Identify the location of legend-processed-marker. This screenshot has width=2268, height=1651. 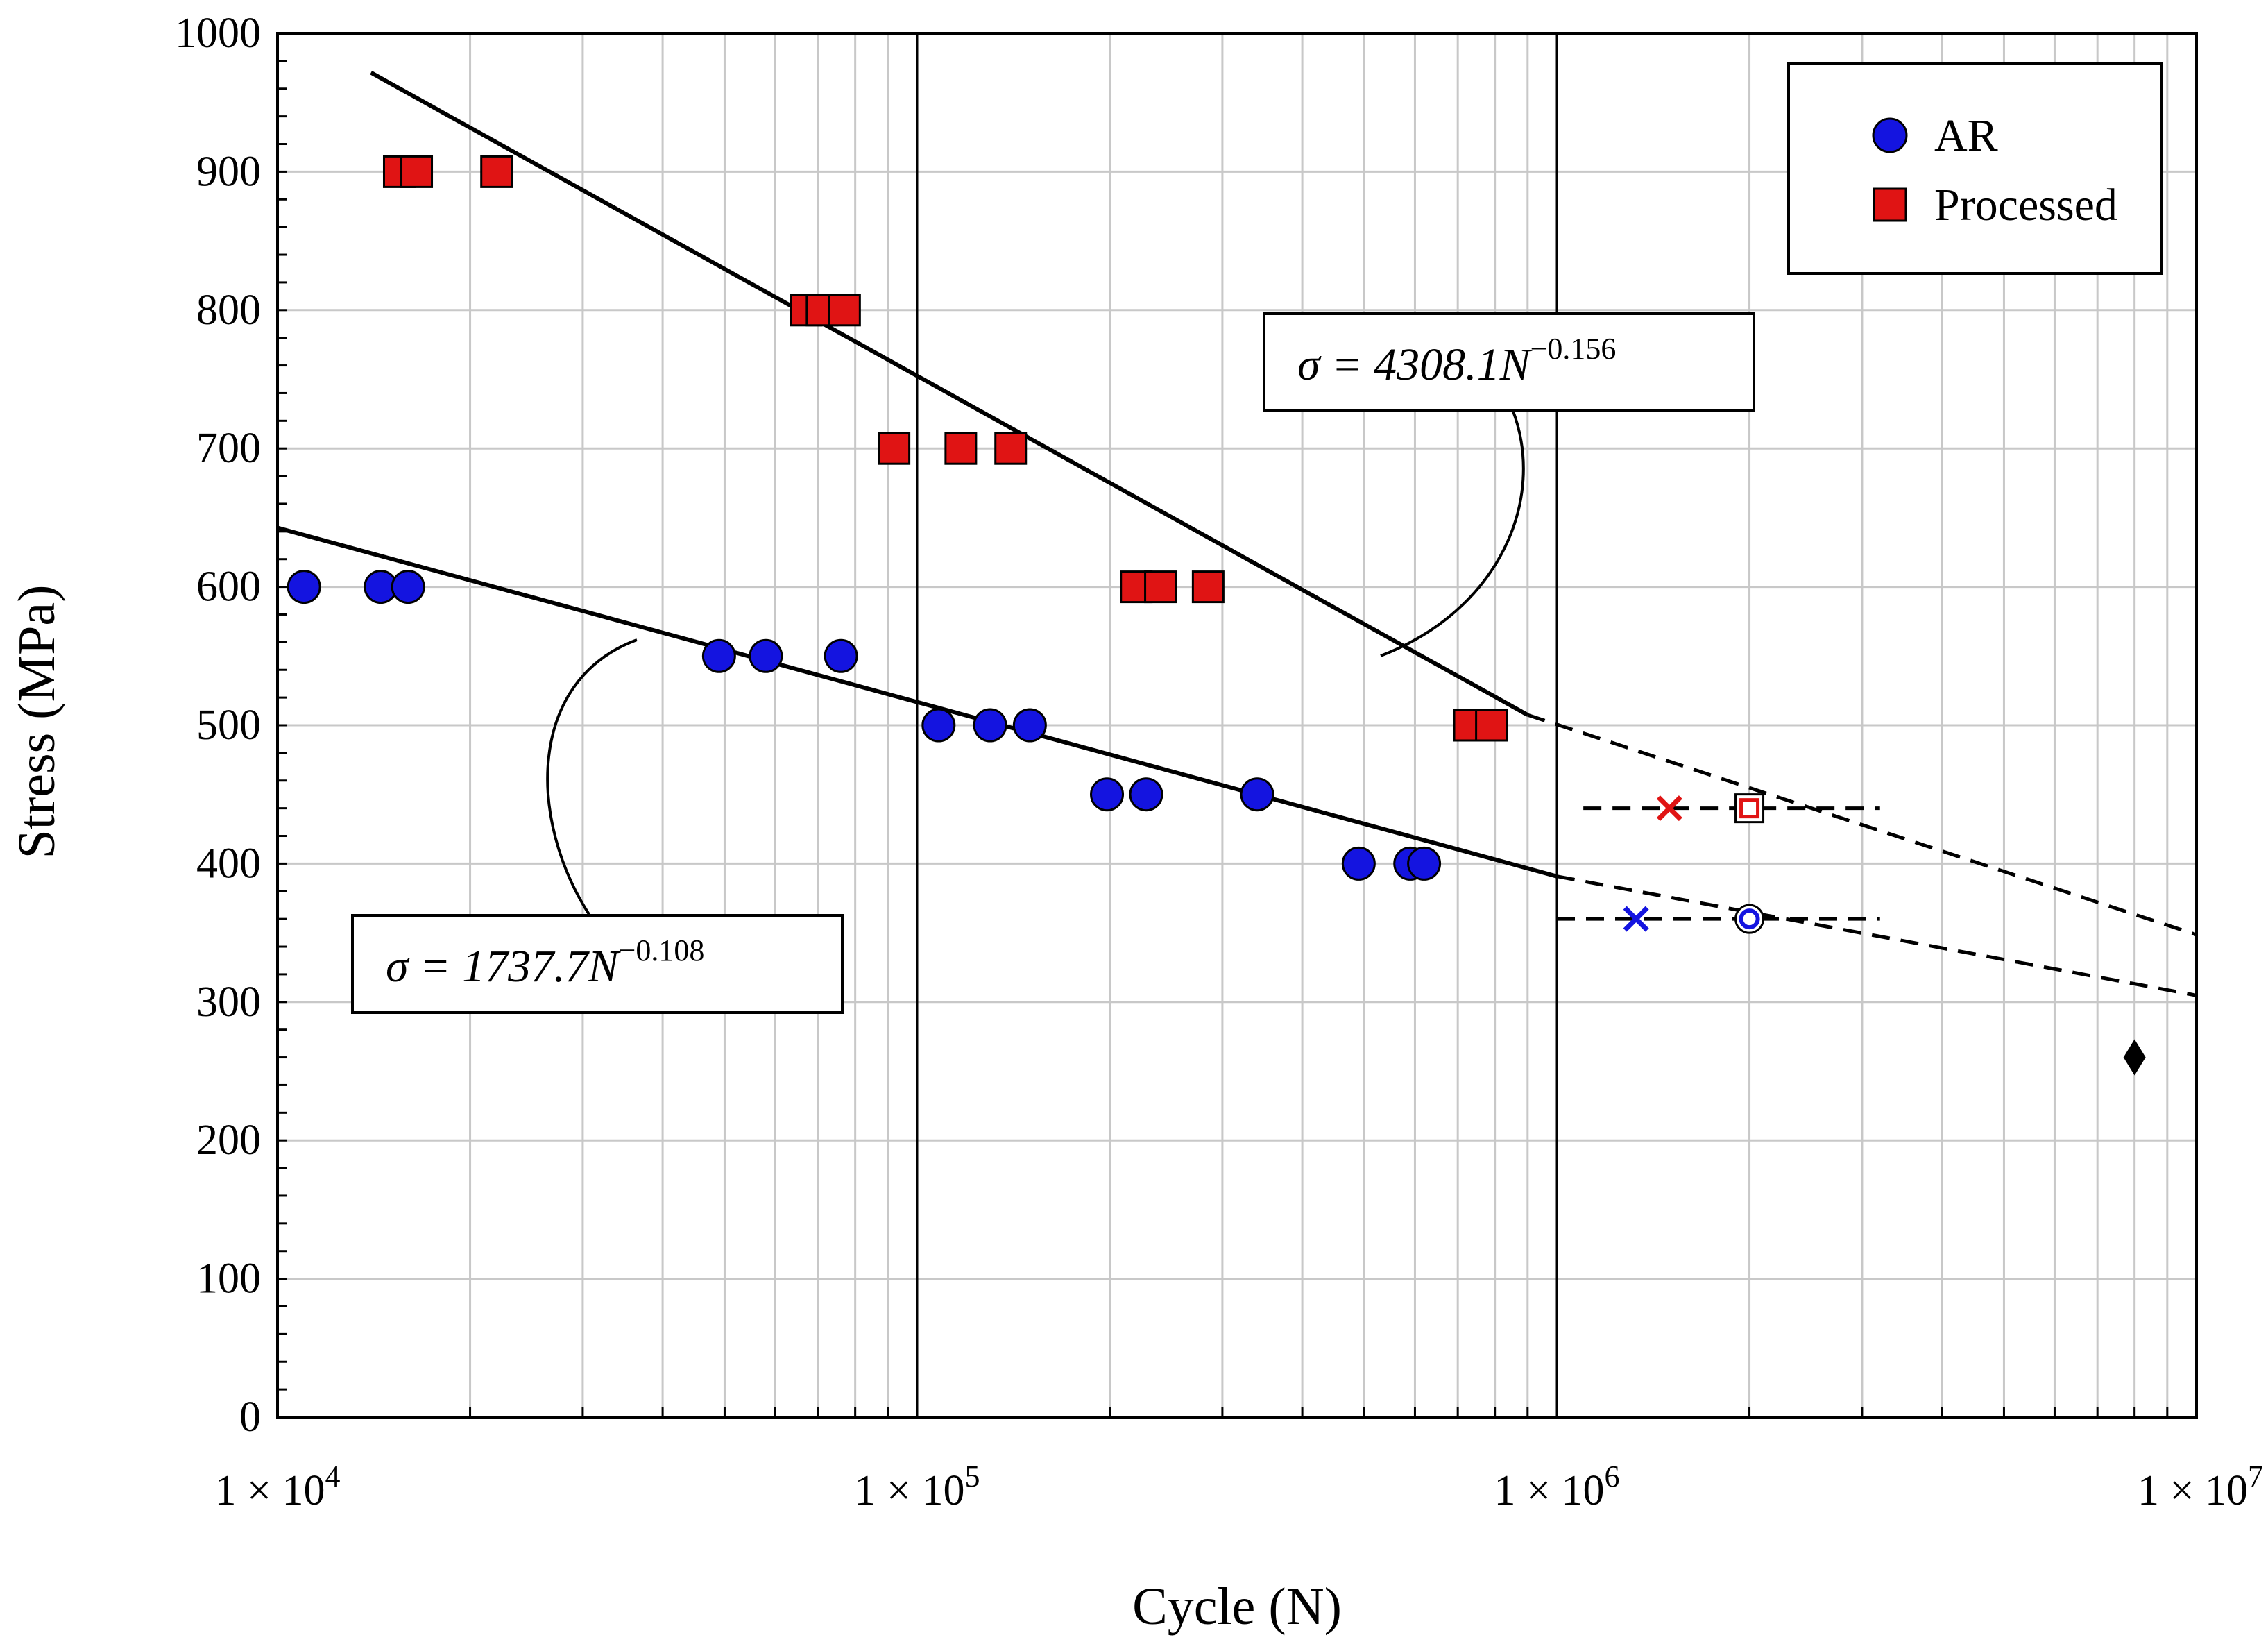
(1890, 204).